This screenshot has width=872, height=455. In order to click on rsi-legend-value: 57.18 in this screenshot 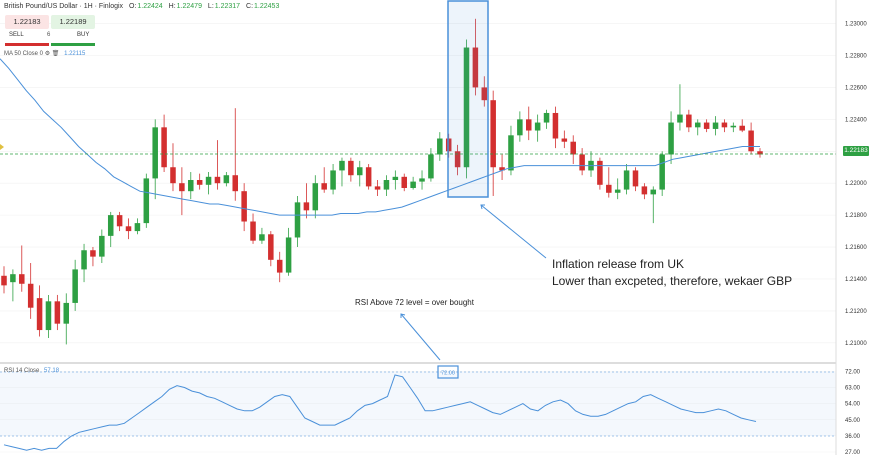, I will do `click(52, 371)`.